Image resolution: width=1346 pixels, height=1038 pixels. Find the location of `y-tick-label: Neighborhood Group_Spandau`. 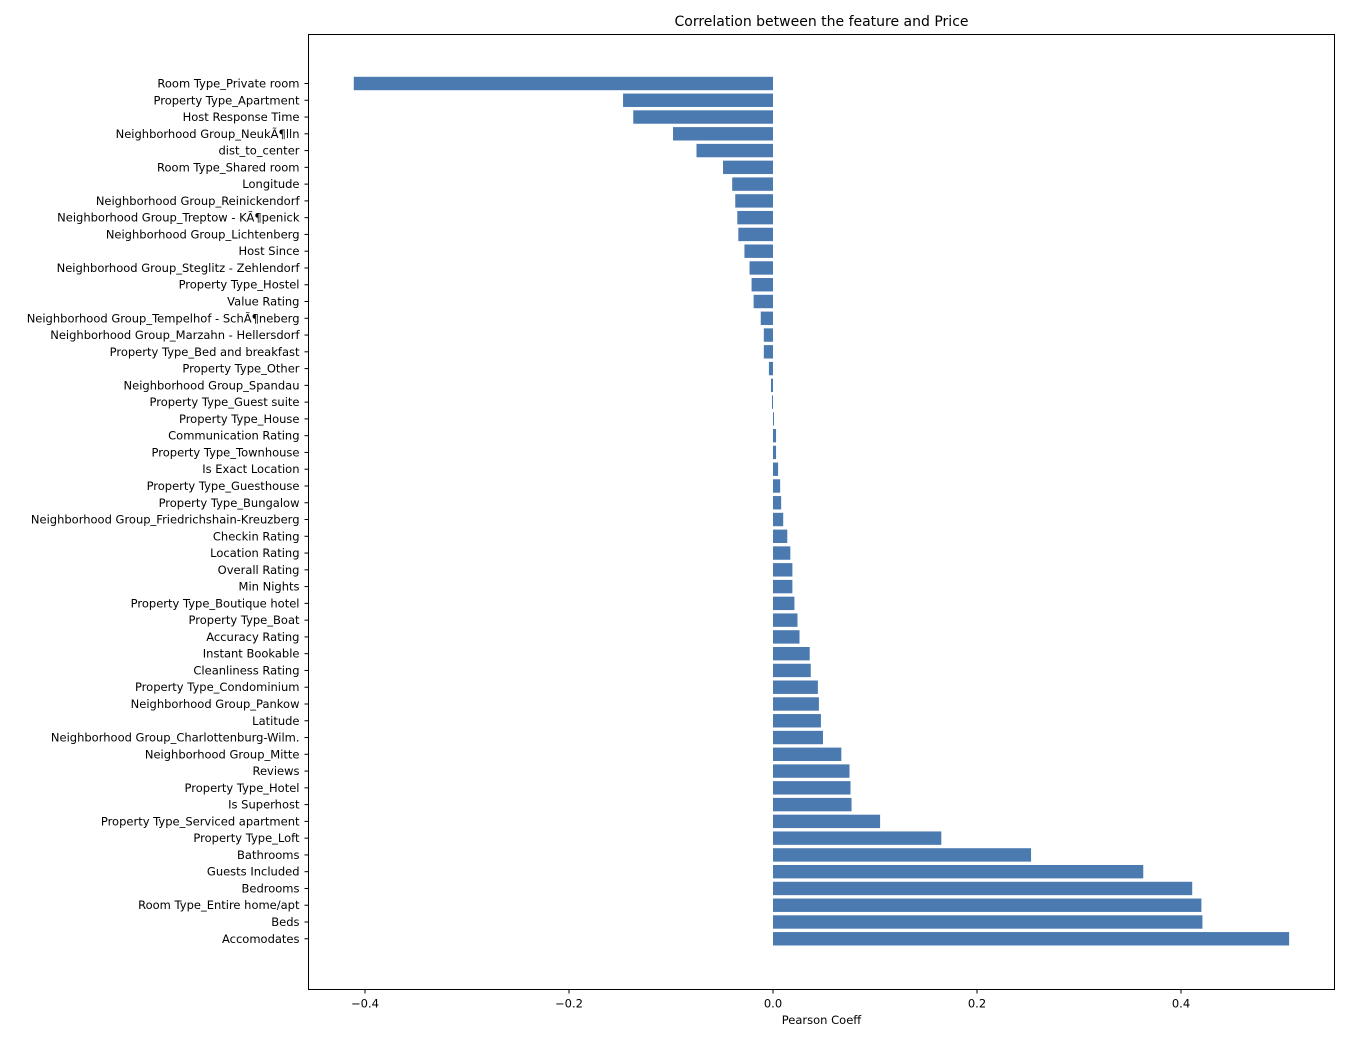

y-tick-label: Neighborhood Group_Spandau is located at coordinates (212, 385).